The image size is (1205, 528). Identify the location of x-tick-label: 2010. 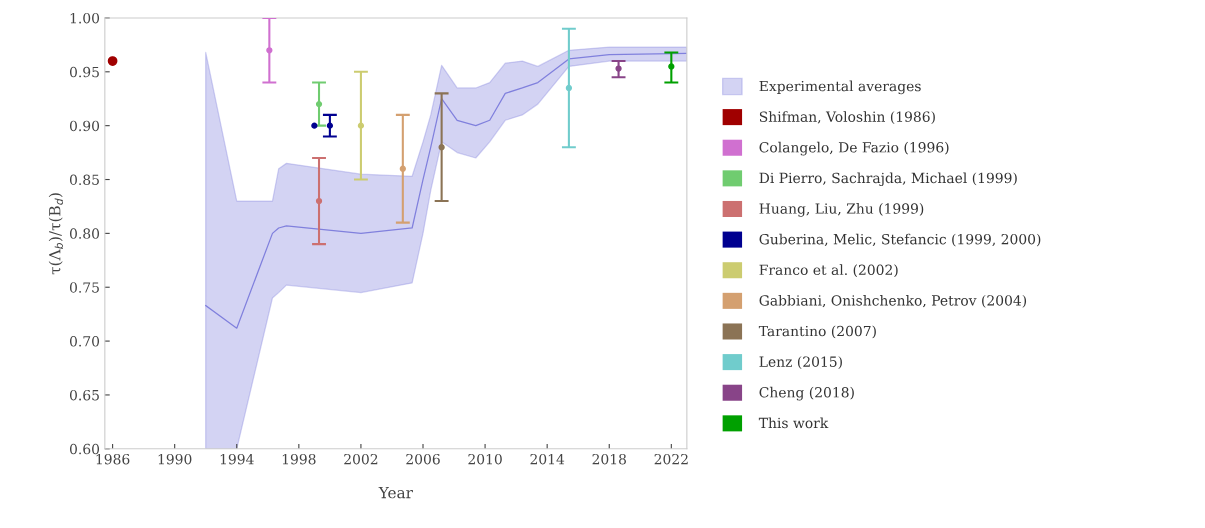
(485, 459).